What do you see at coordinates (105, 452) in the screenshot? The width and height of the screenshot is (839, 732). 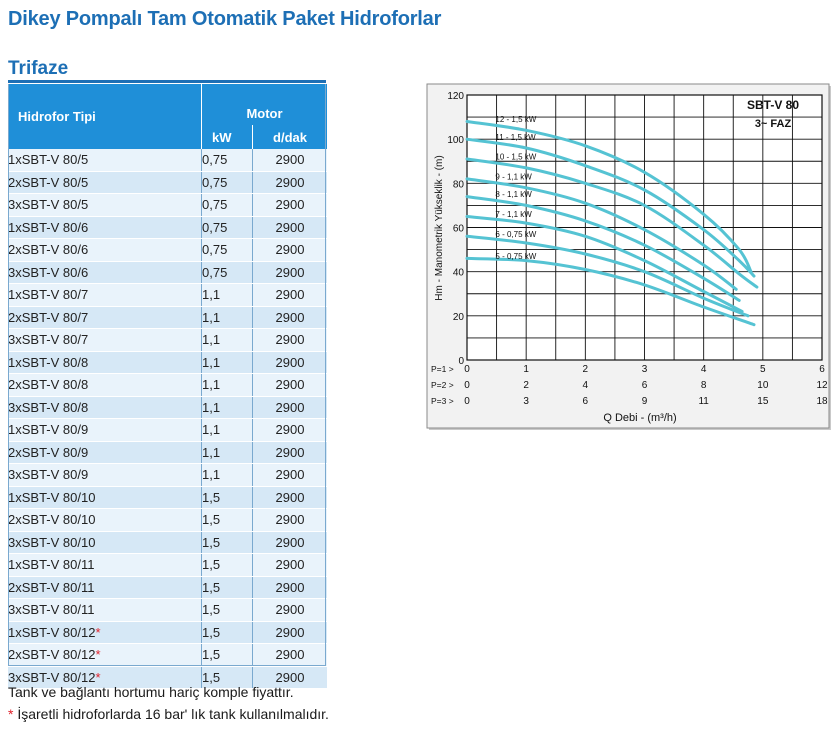 I see `cell-type: 2xSBT-V 80/9` at bounding box center [105, 452].